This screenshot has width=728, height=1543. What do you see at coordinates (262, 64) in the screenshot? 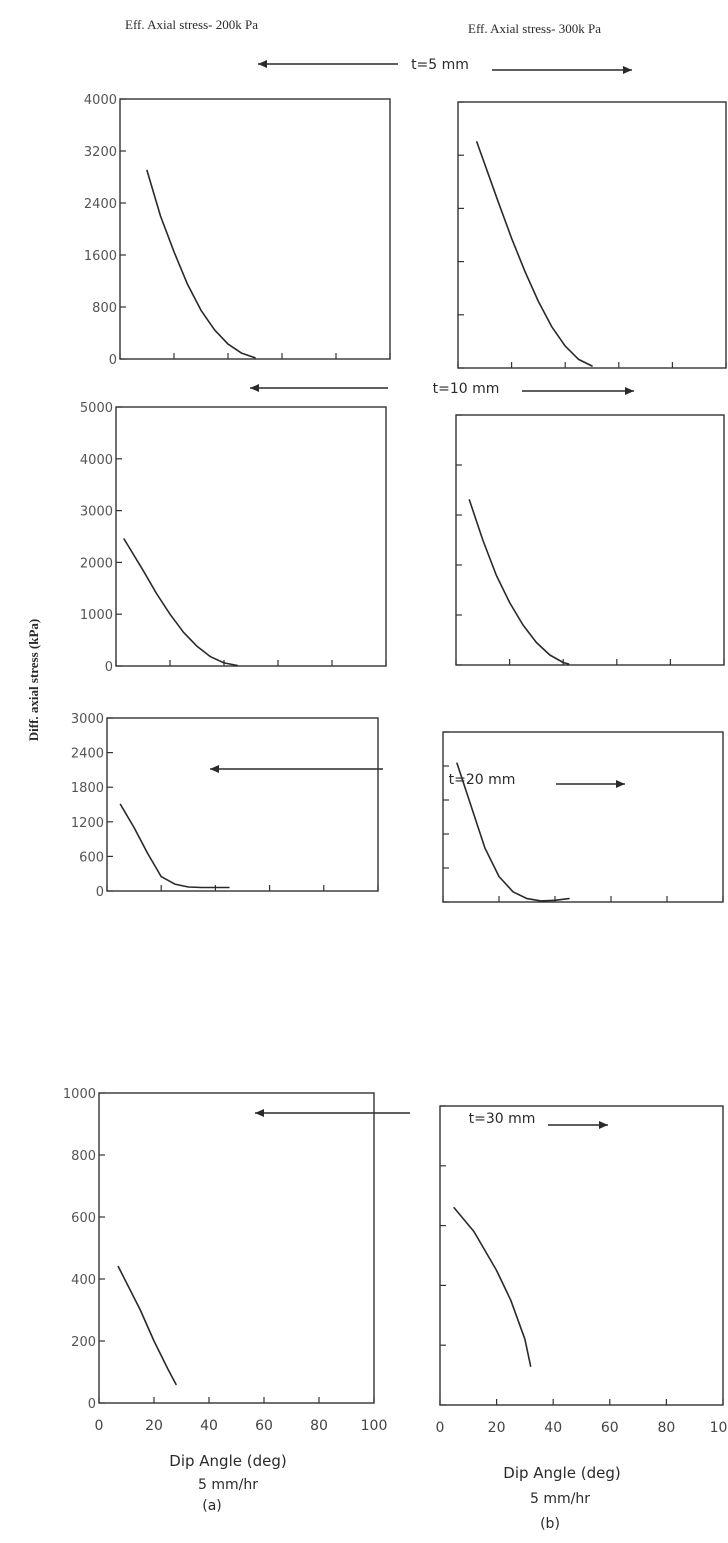
I see `arrow-left-t5-head` at bounding box center [262, 64].